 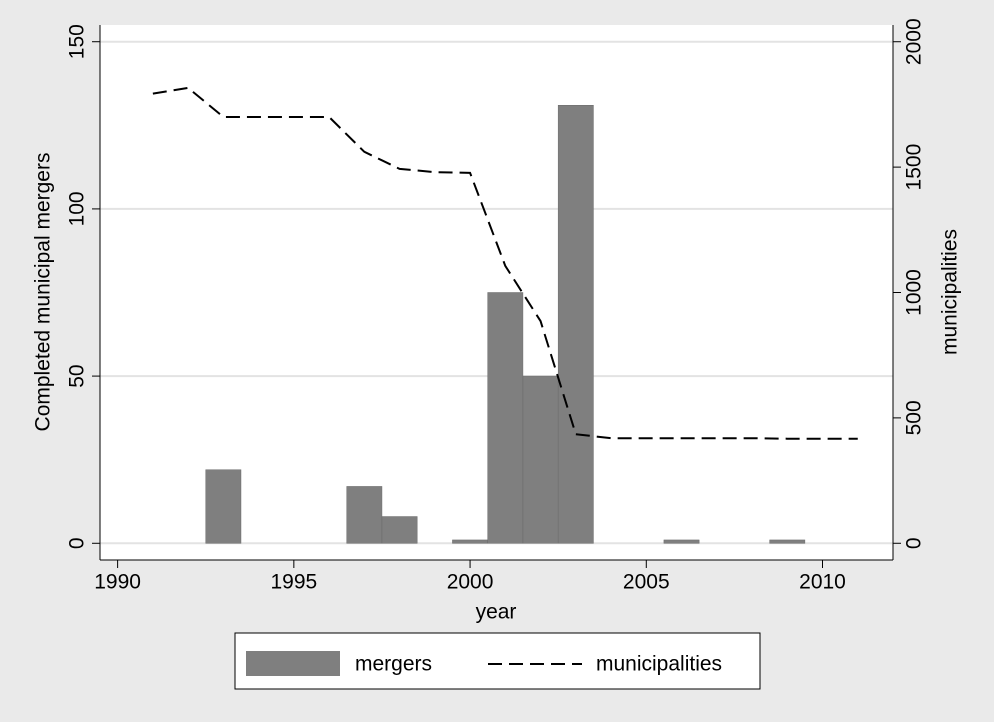 What do you see at coordinates (393, 664) in the screenshot?
I see `legend-label: mergers` at bounding box center [393, 664].